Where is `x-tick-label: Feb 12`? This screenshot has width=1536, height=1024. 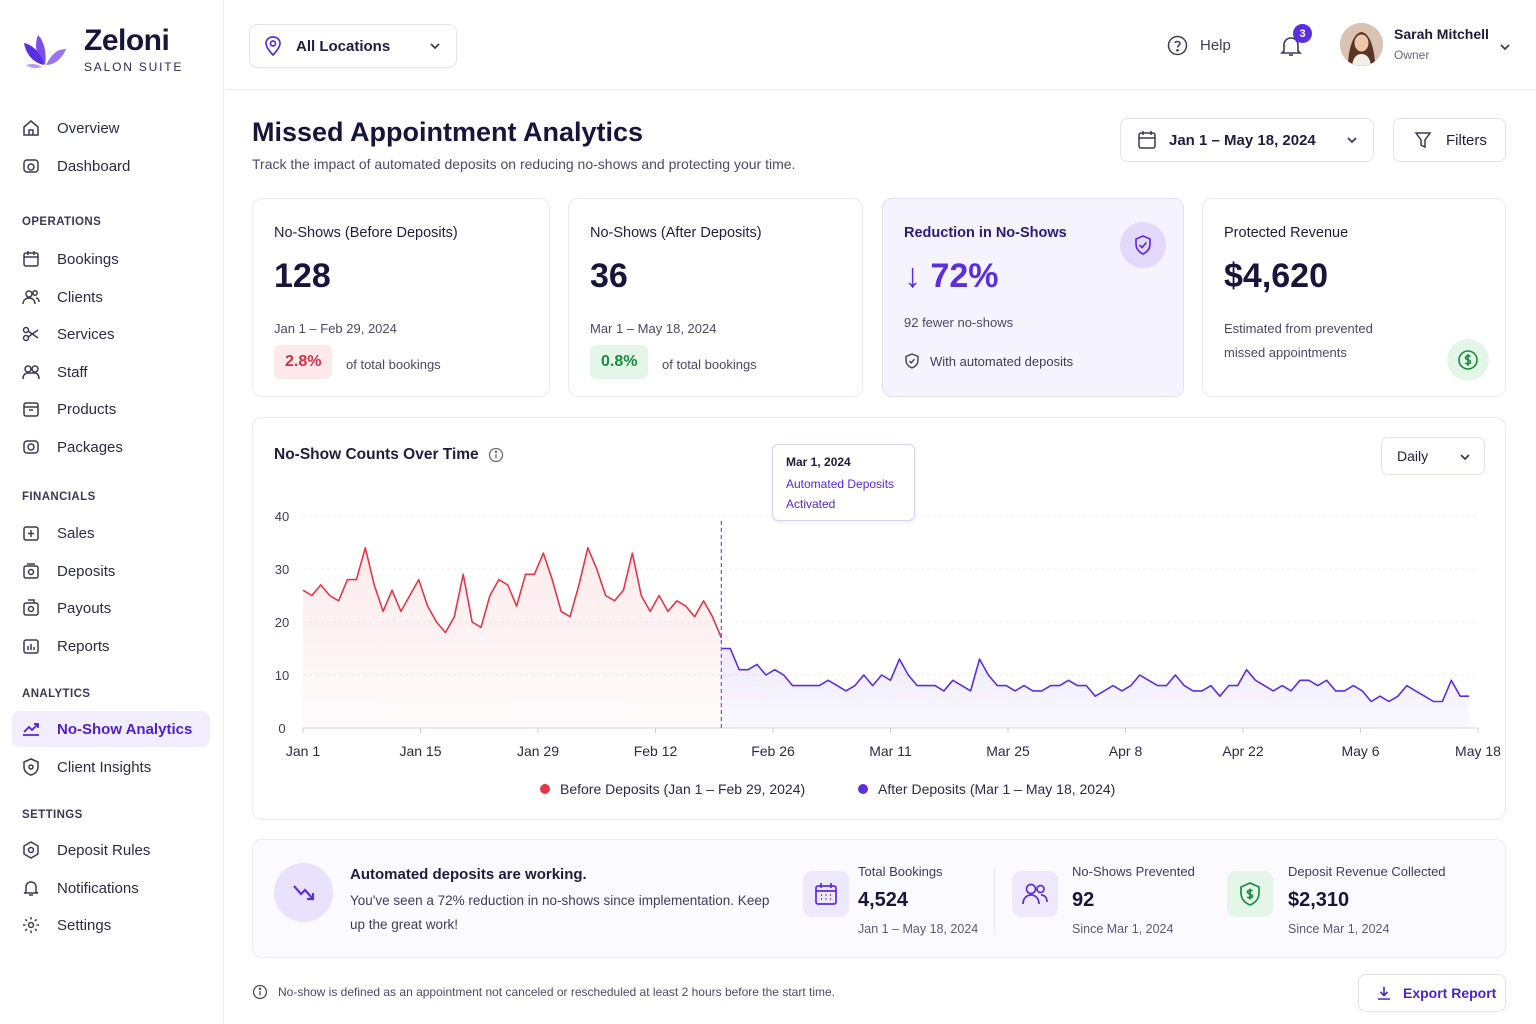
x-tick-label: Feb 12 is located at coordinates (656, 751).